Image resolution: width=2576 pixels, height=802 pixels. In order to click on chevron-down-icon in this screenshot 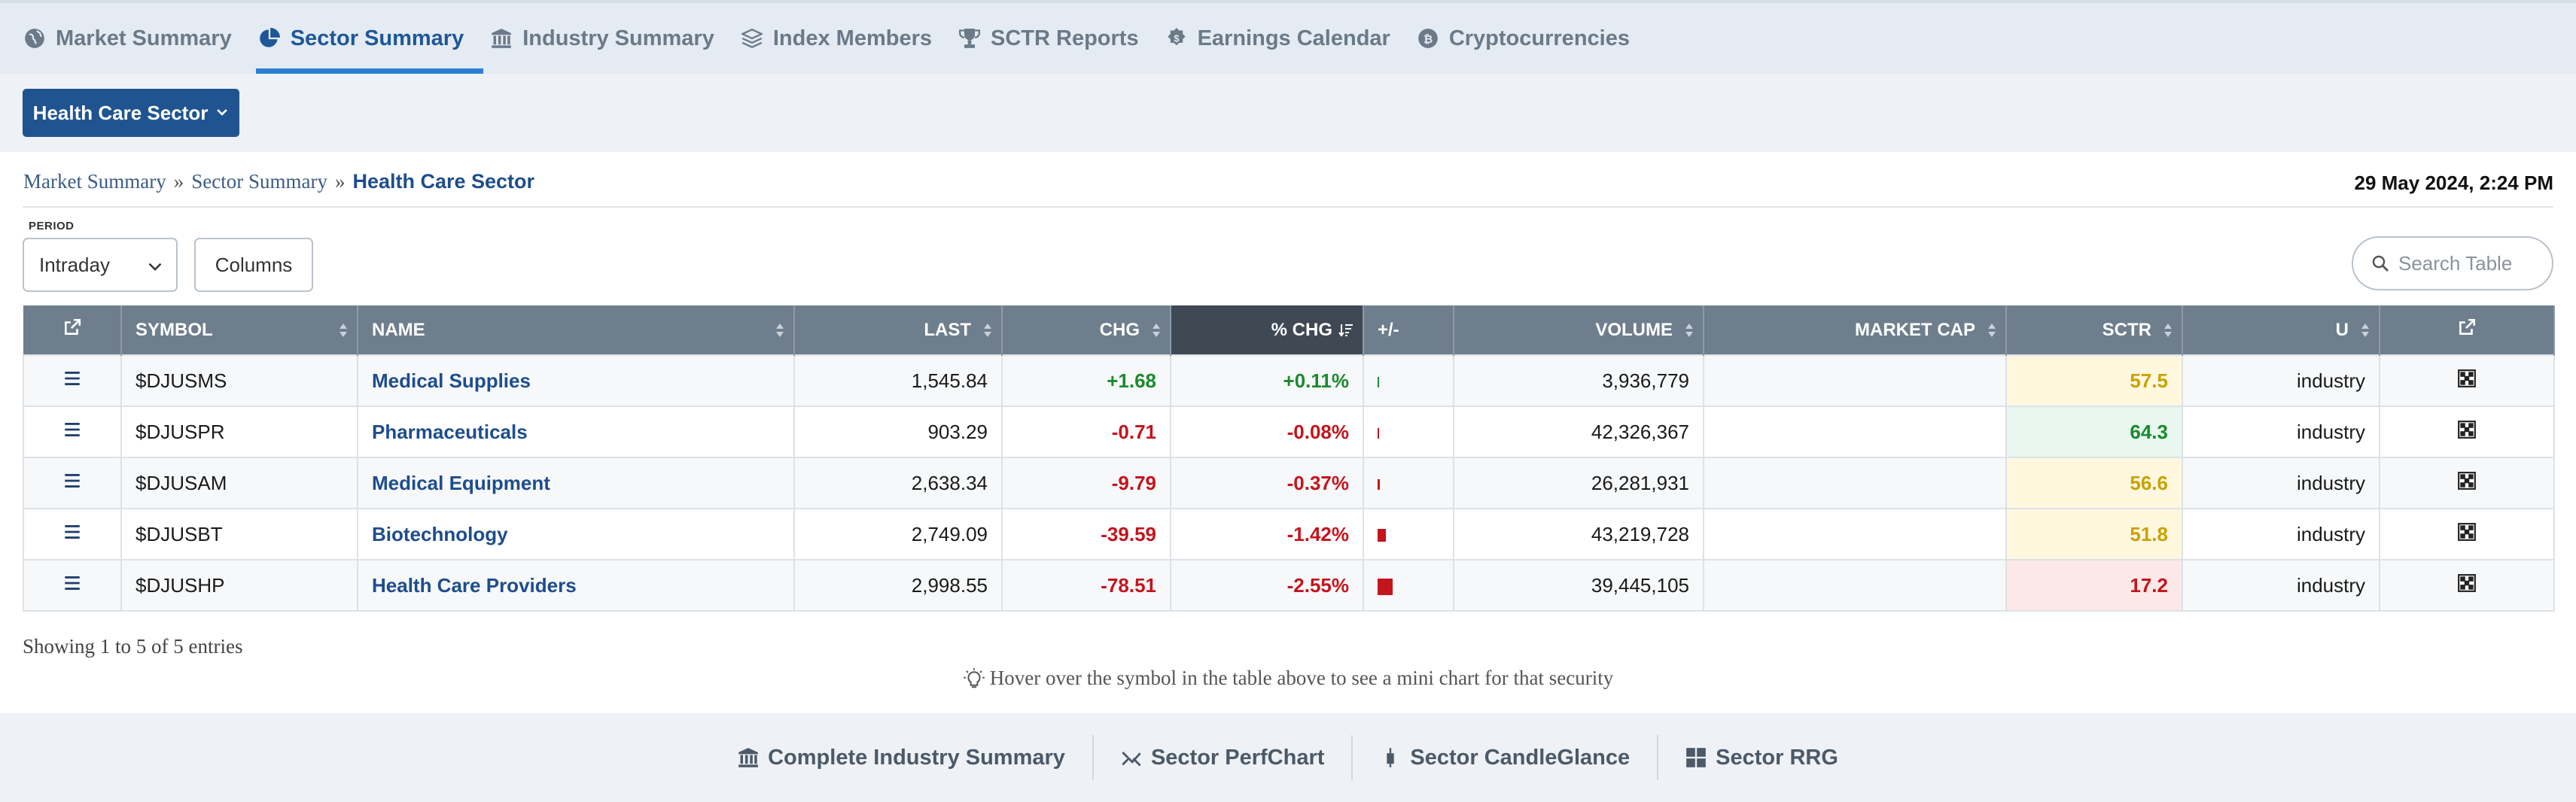, I will do `click(155, 267)`.